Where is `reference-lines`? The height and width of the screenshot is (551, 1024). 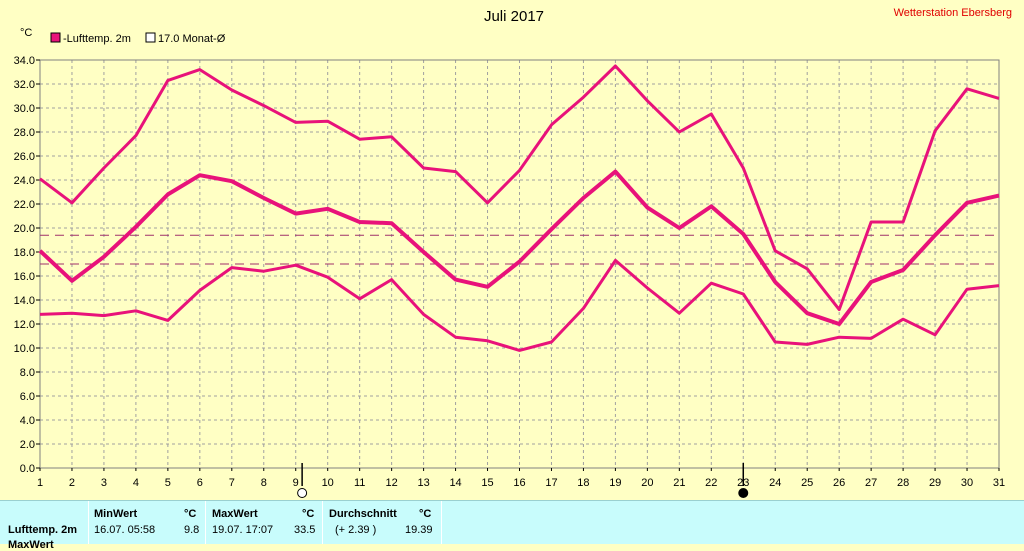 reference-lines is located at coordinates (519, 249).